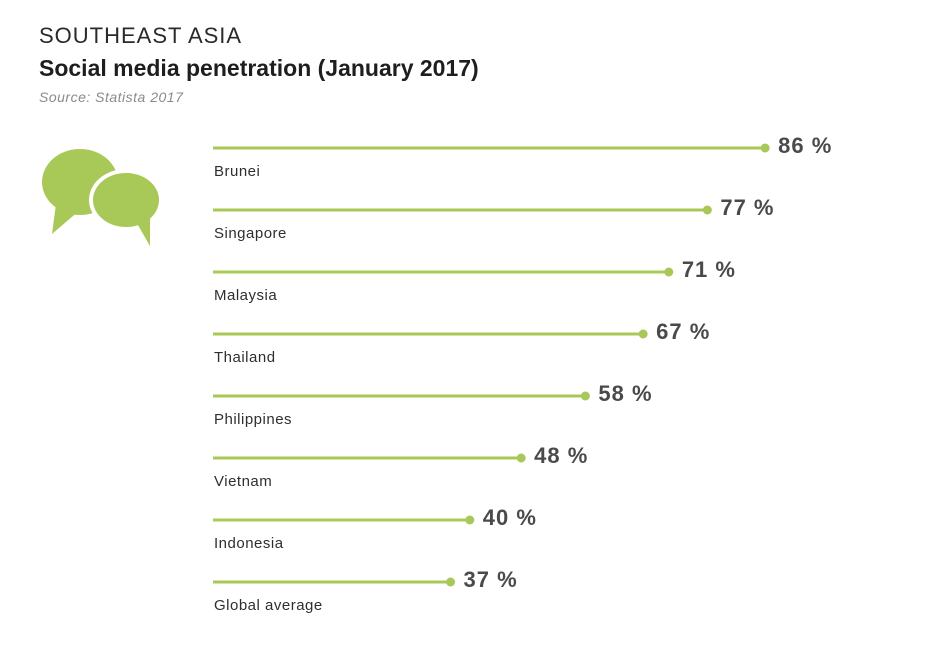 This screenshot has height=656, width=936. I want to click on speech-bubbles-icon, so click(102, 197).